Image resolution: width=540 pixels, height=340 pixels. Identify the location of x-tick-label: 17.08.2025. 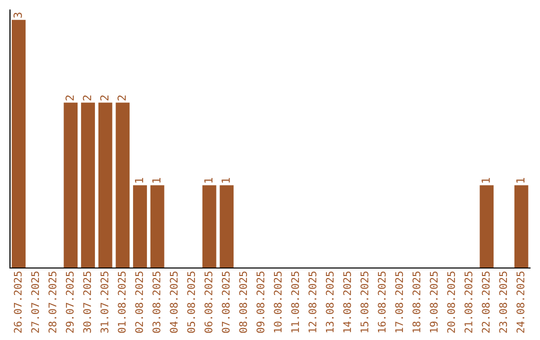
(399, 302).